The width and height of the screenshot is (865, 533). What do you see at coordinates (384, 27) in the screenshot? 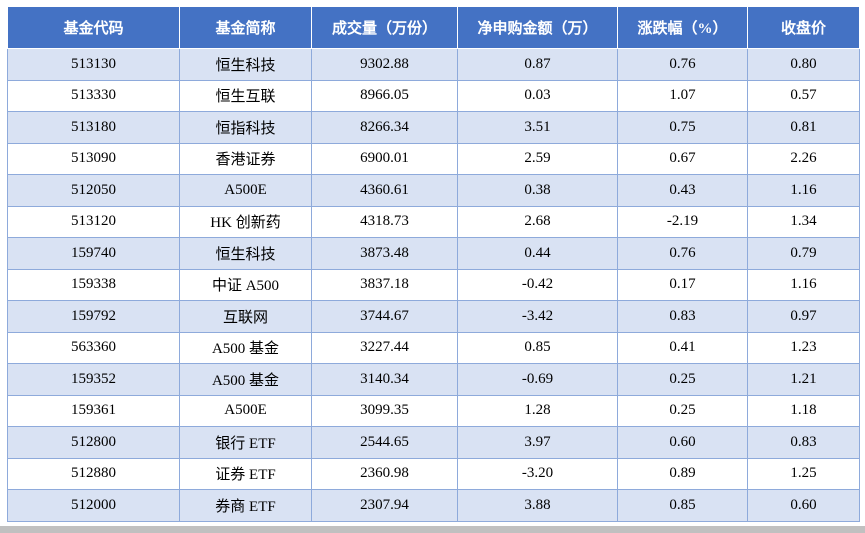
I see `column-header: 成交量（万份）` at bounding box center [384, 27].